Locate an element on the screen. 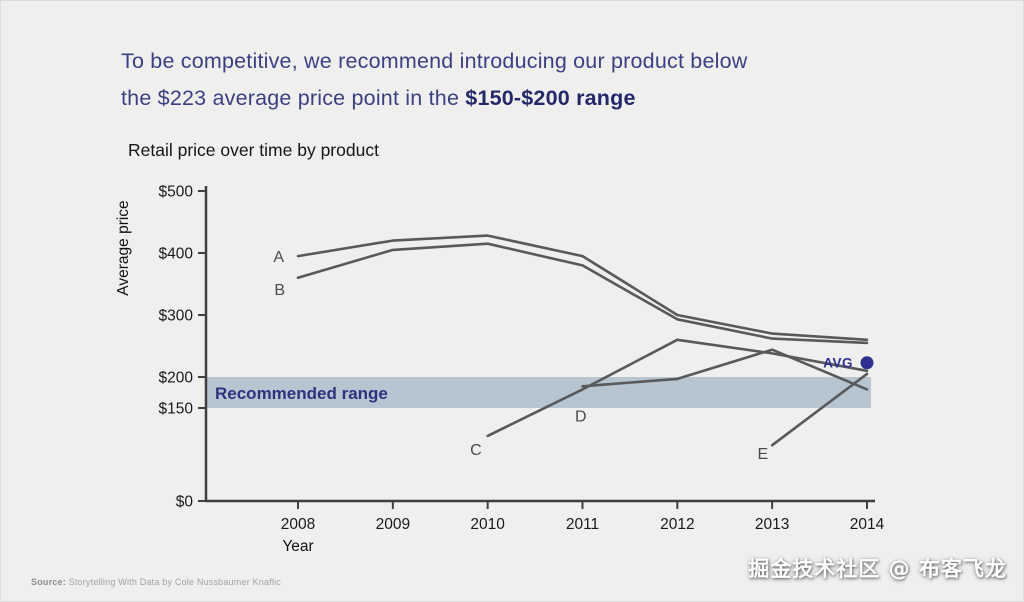 Image resolution: width=1024 pixels, height=602 pixels. y-axis-title: Average price is located at coordinates (123, 248).